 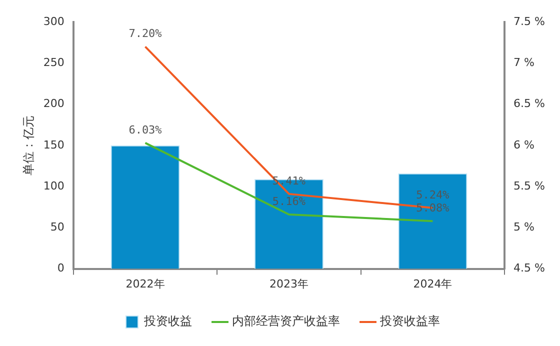 What do you see at coordinates (53, 62) in the screenshot?
I see `y-tick-label: 250` at bounding box center [53, 62].